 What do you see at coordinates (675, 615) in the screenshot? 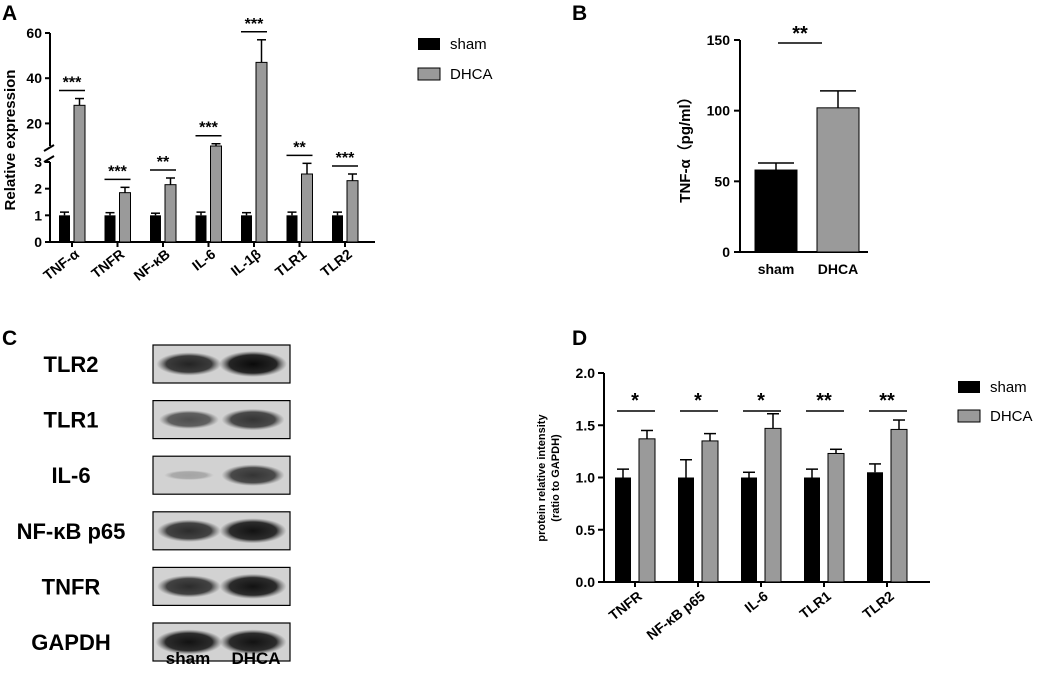
I see `category-label: NF-κB p65` at bounding box center [675, 615].